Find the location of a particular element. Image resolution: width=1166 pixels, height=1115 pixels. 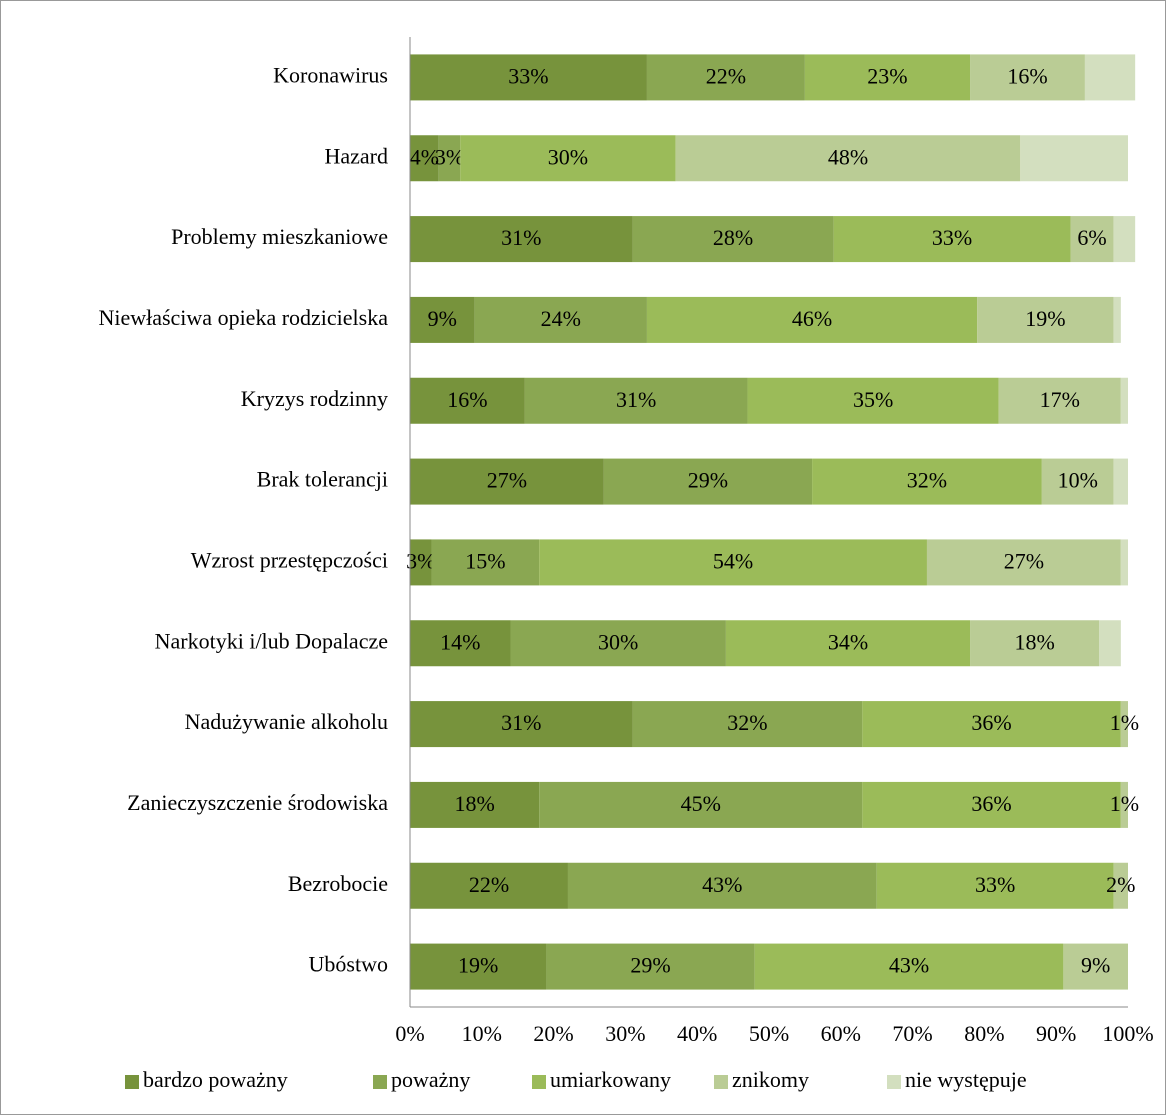

x-tick-label: 100% is located at coordinates (1127, 1033).